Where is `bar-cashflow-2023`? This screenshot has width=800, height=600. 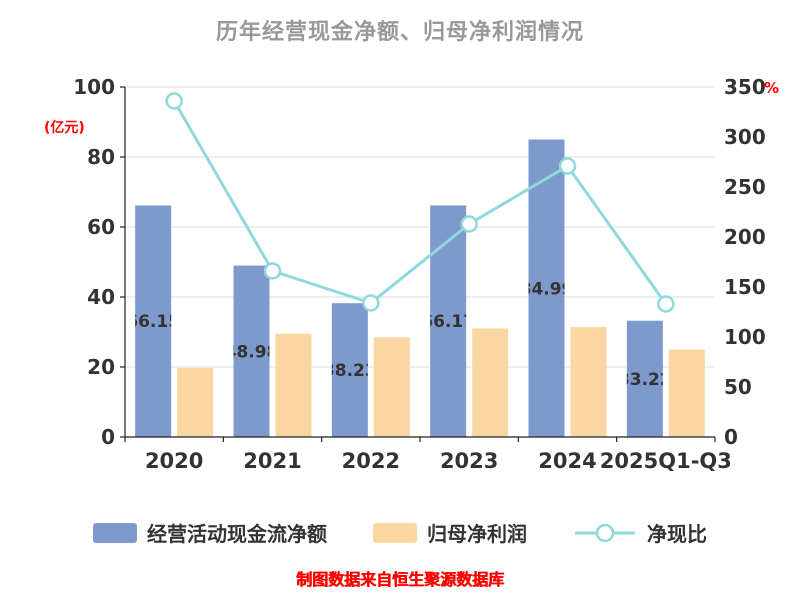
bar-cashflow-2023 is located at coordinates (448, 321).